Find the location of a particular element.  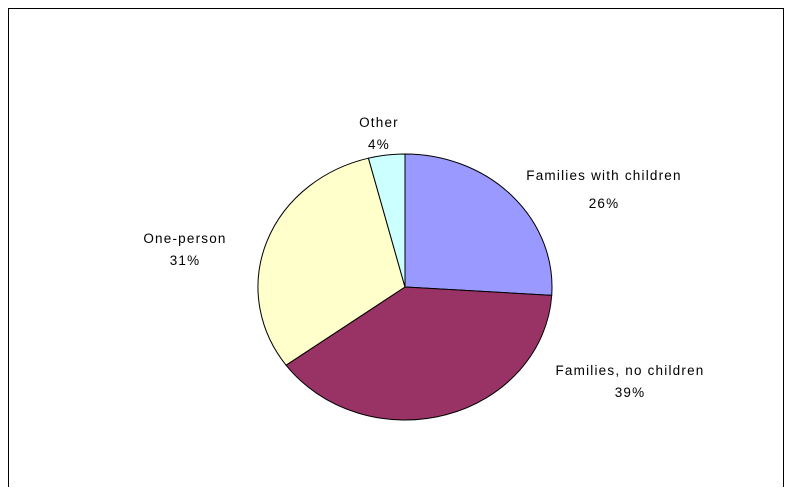

pie-slice-one-person is located at coordinates (331, 261).